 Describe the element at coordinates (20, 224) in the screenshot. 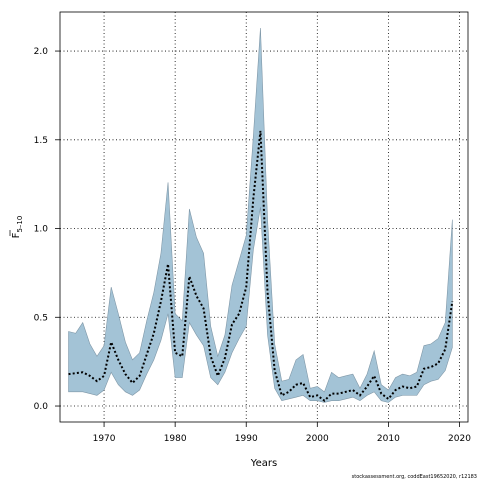

I see `y-axis-label-sub: 5–10` at that location.